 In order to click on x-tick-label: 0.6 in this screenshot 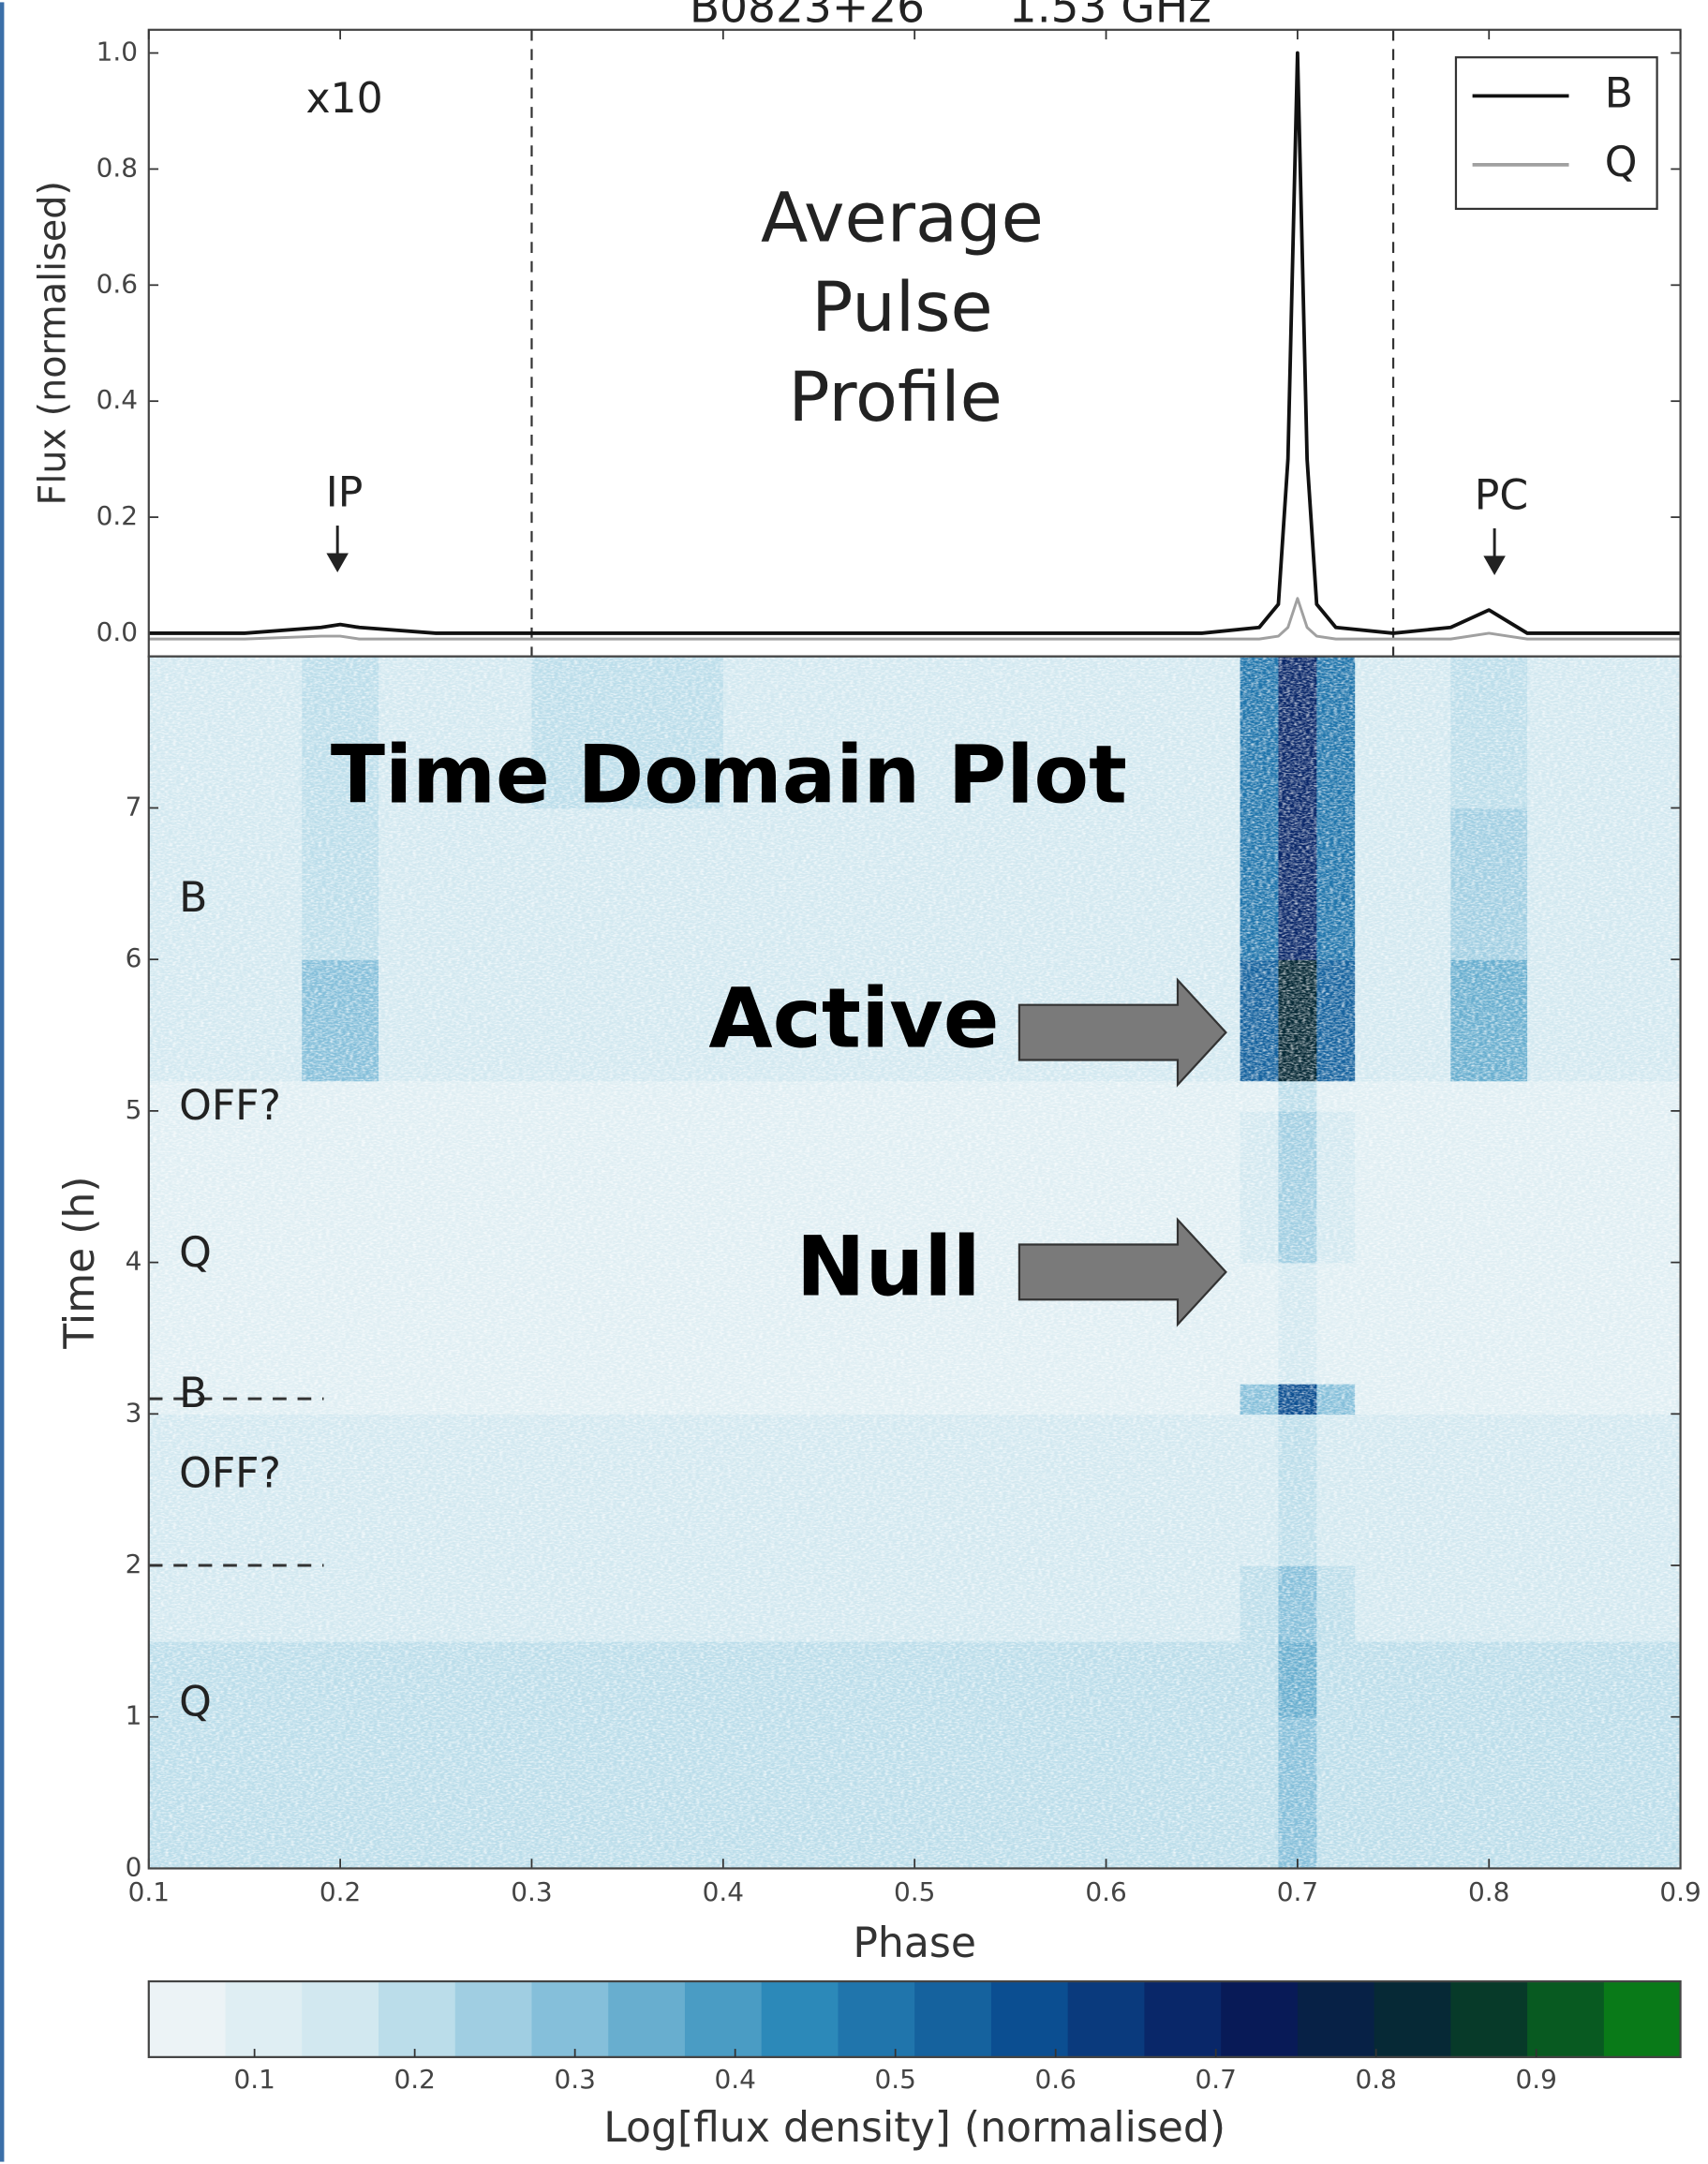, I will do `click(1105, 1892)`.